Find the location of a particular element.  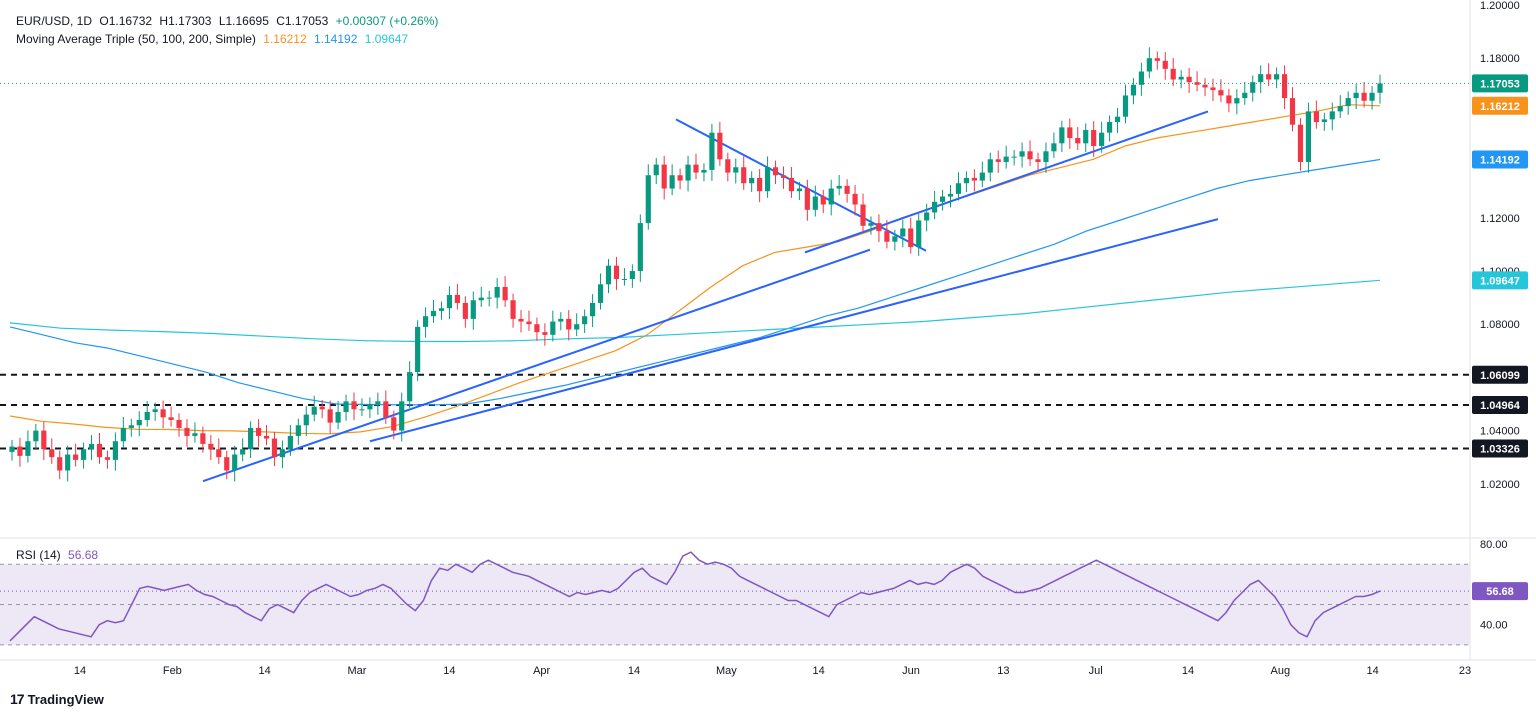

symbol-label: EUR/USD, 1D is located at coordinates (54, 21).